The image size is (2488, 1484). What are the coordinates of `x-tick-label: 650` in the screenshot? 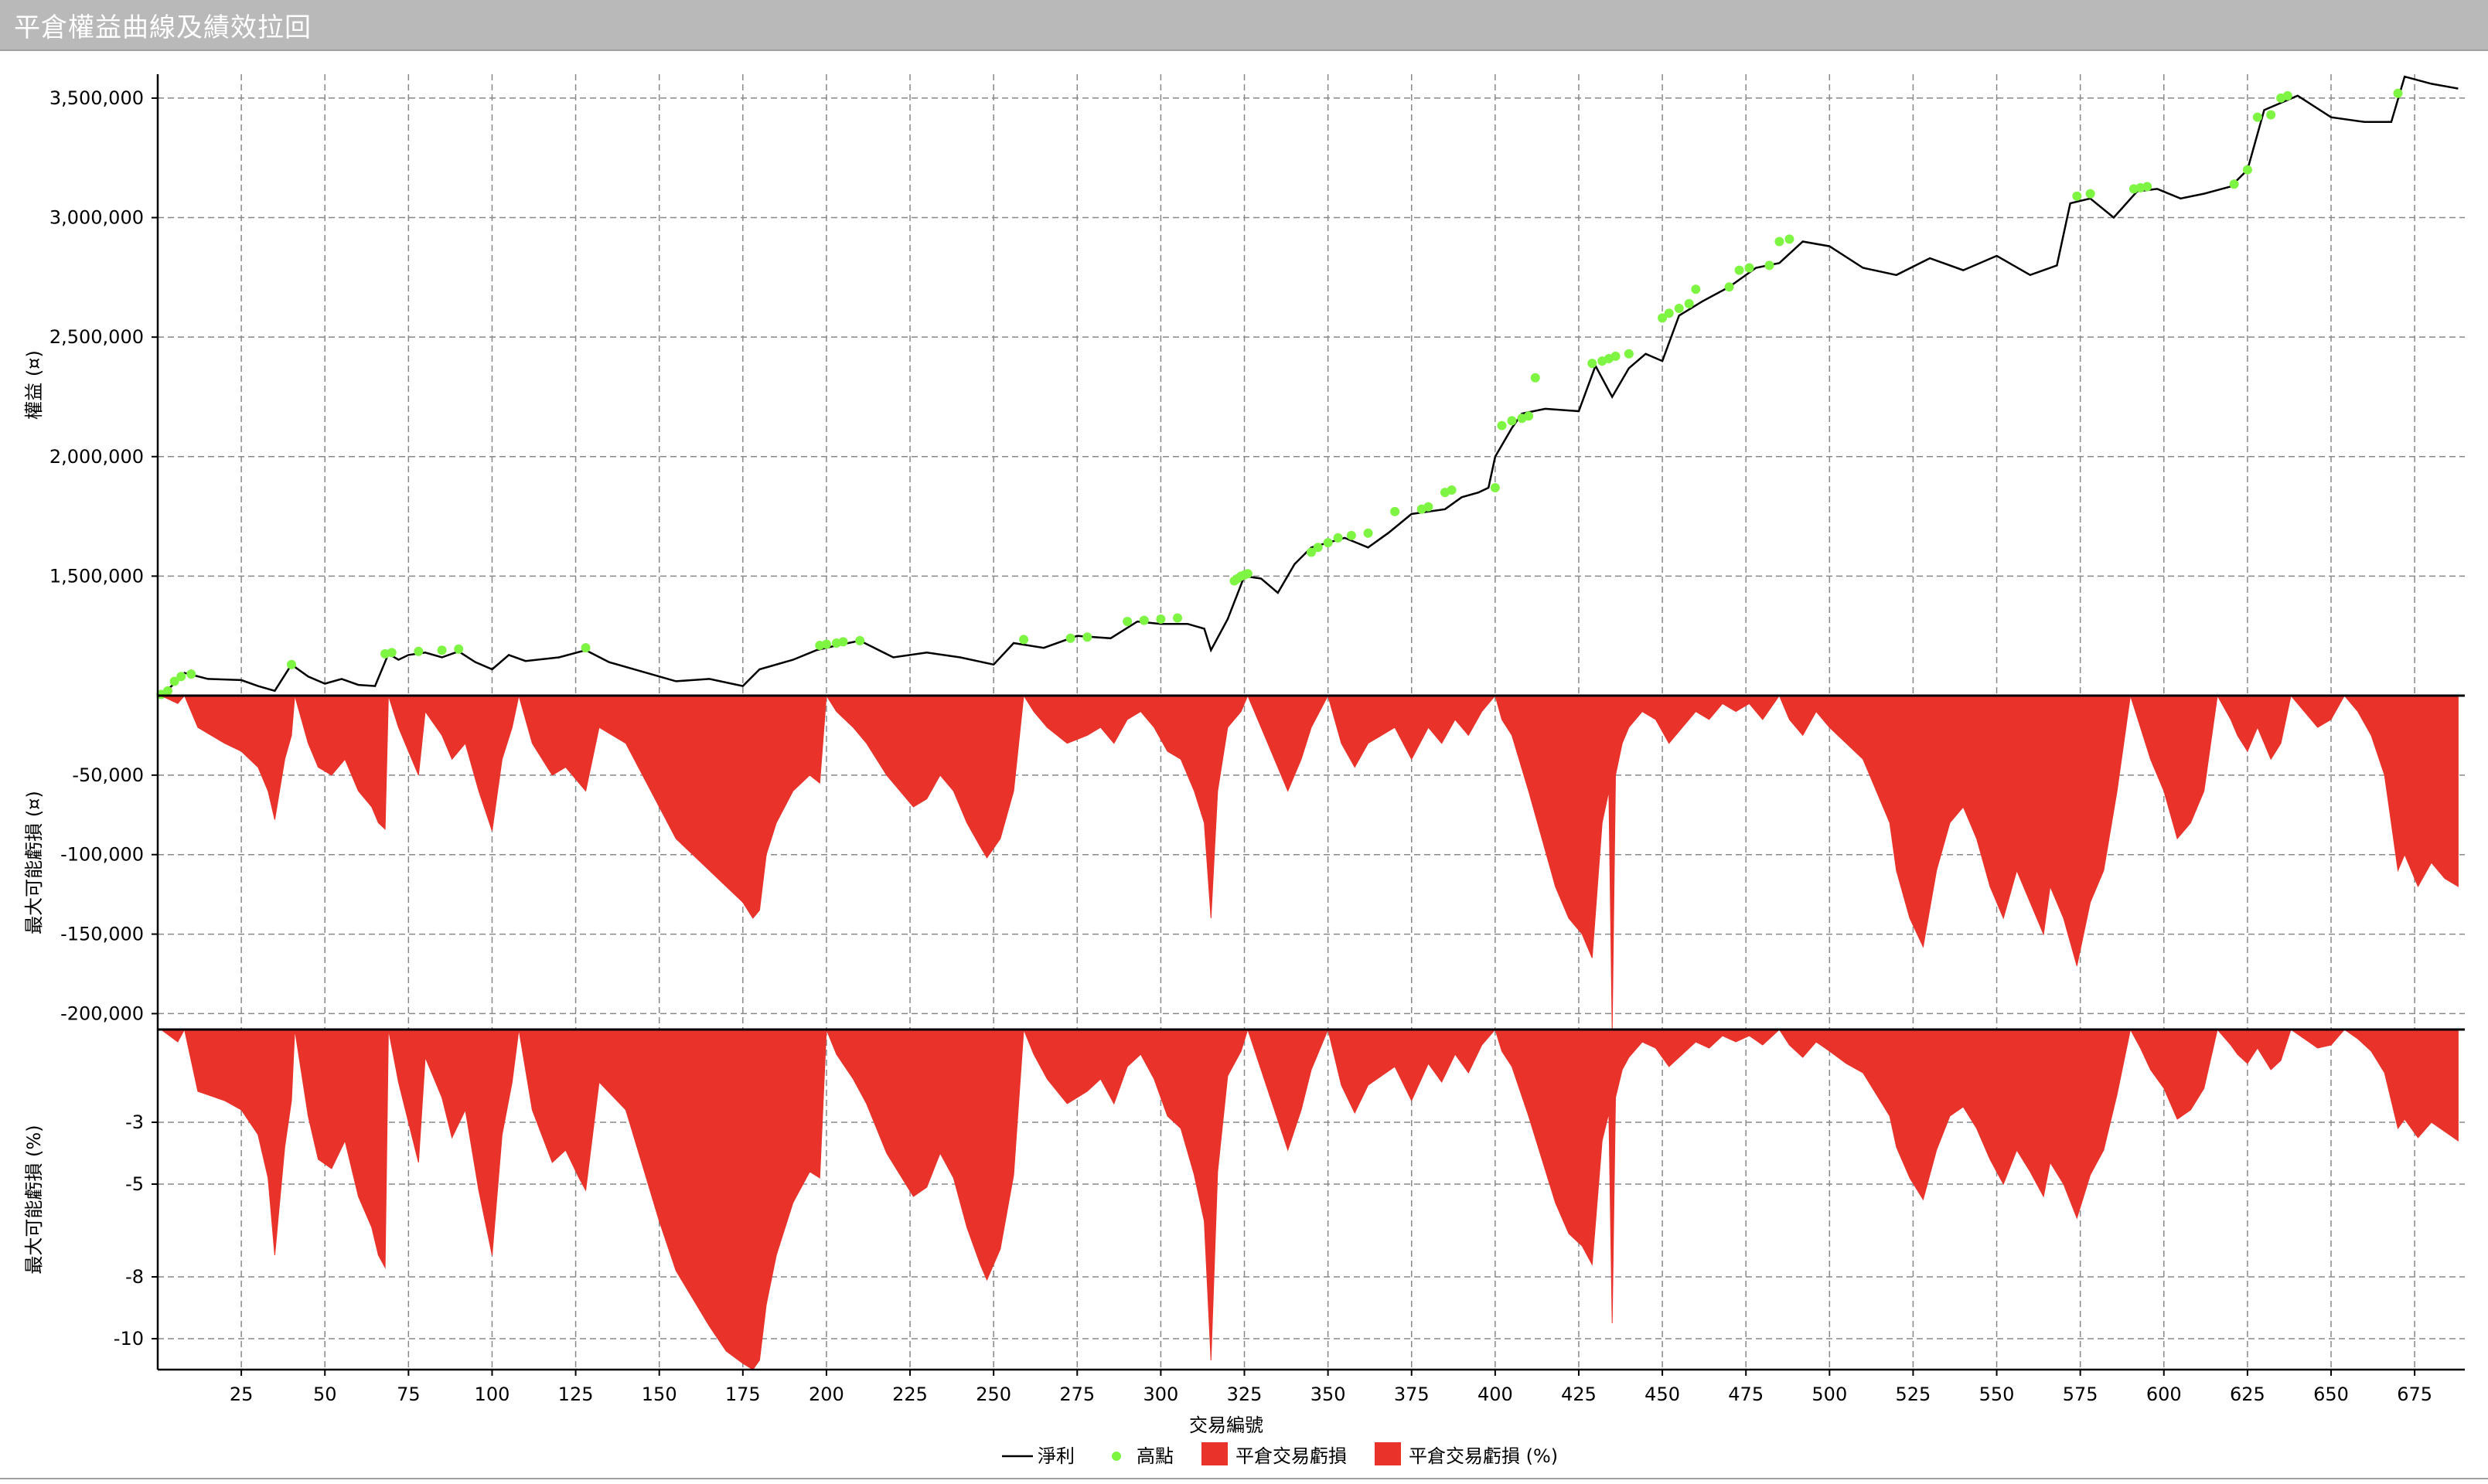 It's located at (2331, 1394).